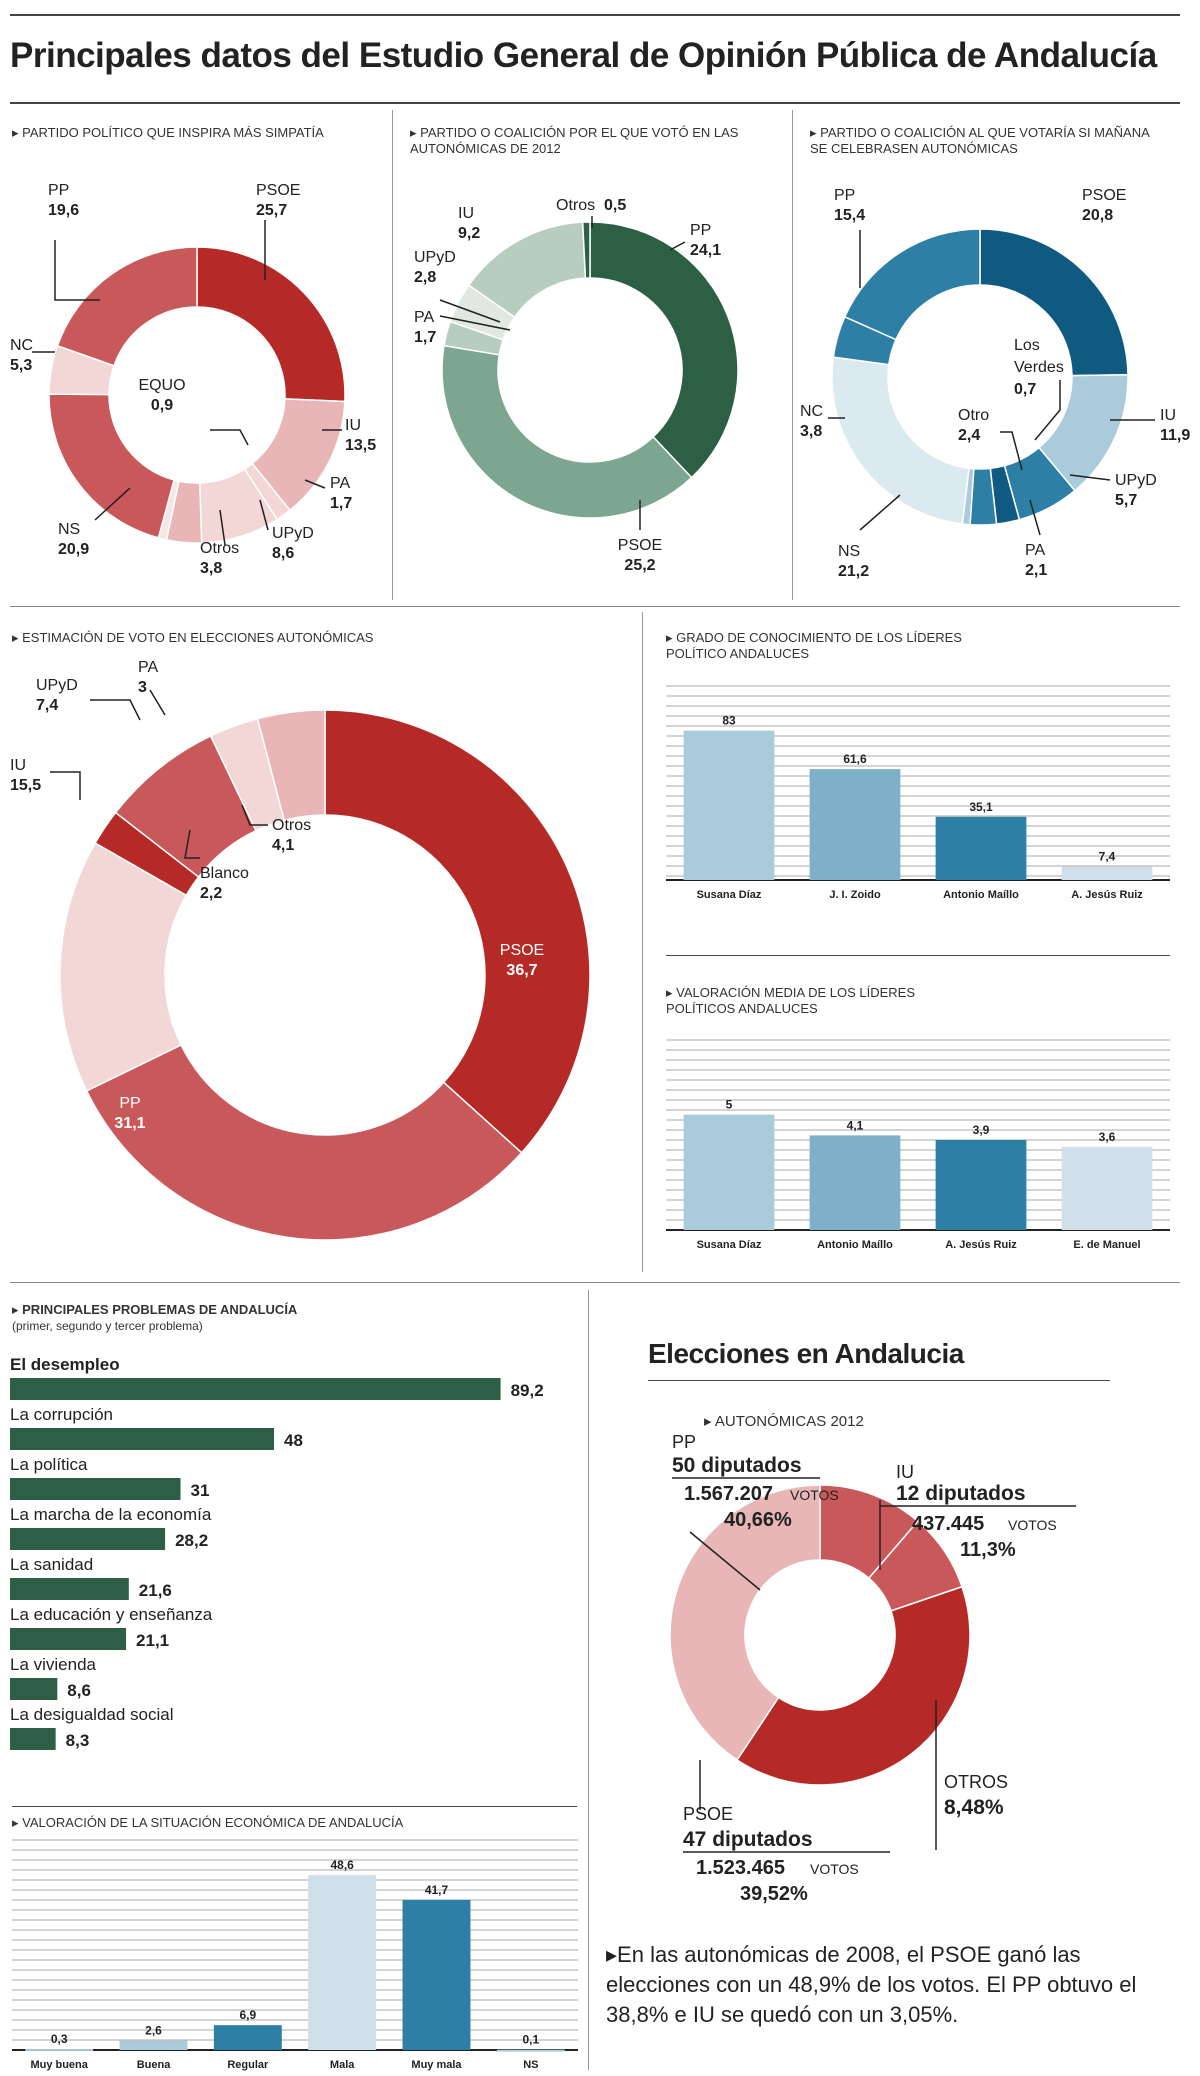  What do you see at coordinates (855, 824) in the screenshot?
I see `bar-j-i-zoido` at bounding box center [855, 824].